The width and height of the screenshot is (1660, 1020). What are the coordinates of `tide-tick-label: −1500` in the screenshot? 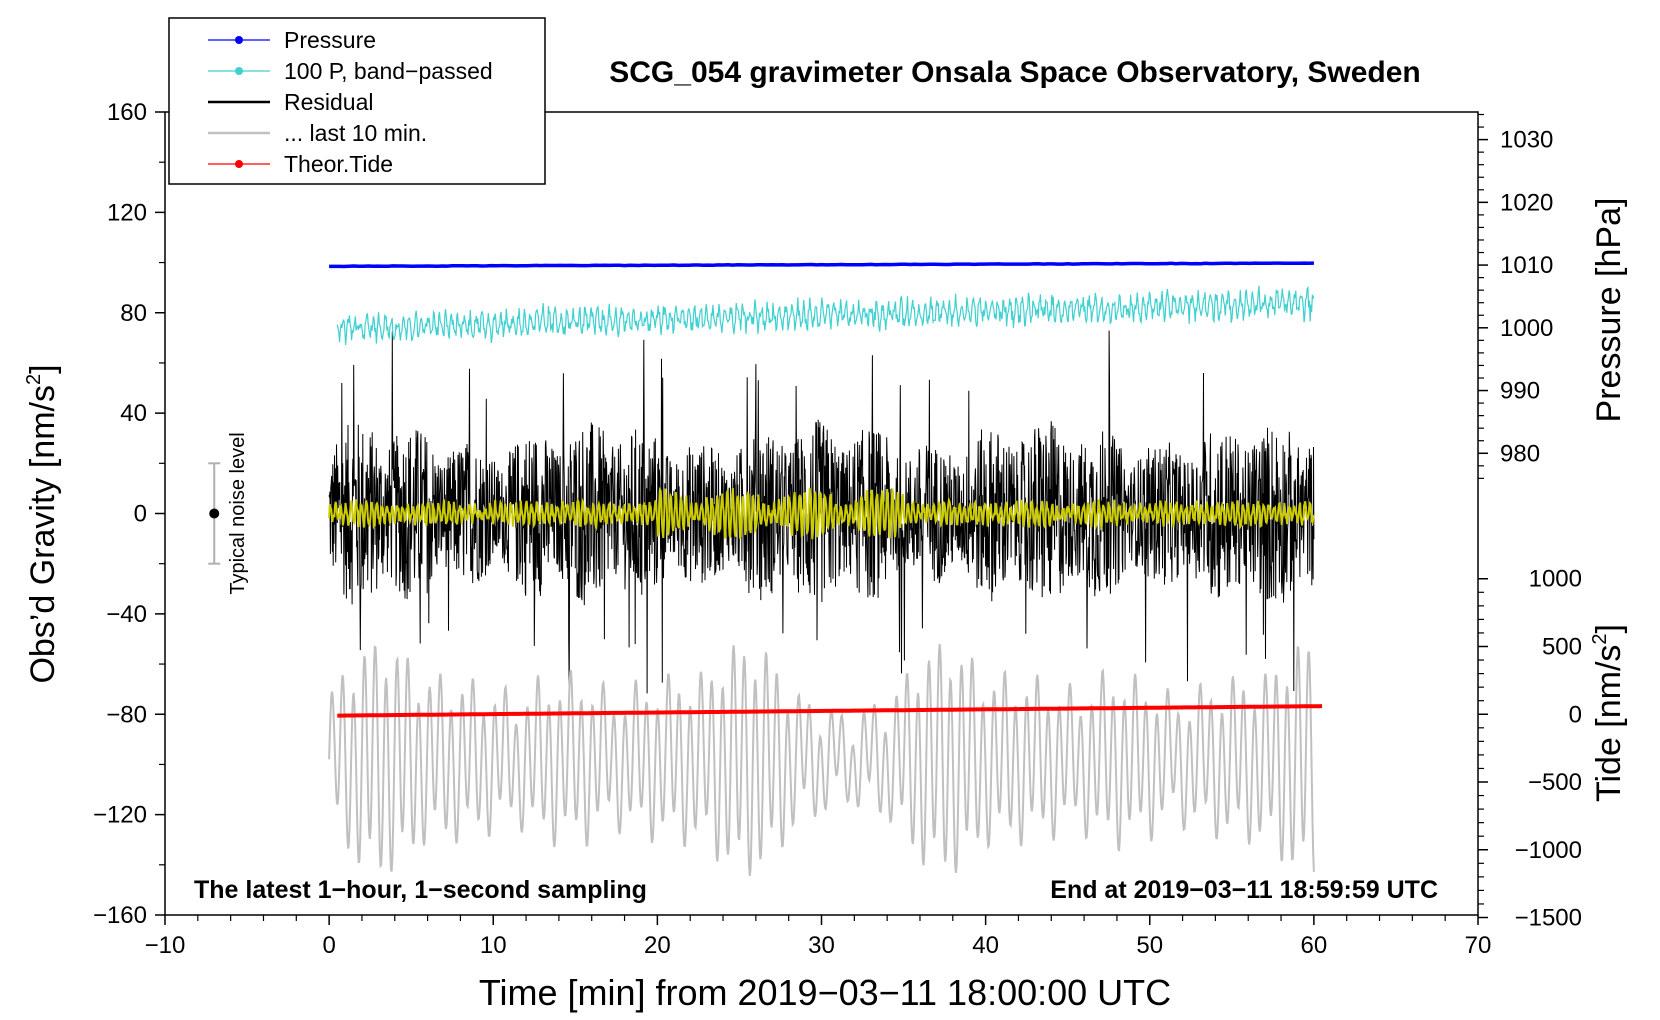 It's located at (1548, 918).